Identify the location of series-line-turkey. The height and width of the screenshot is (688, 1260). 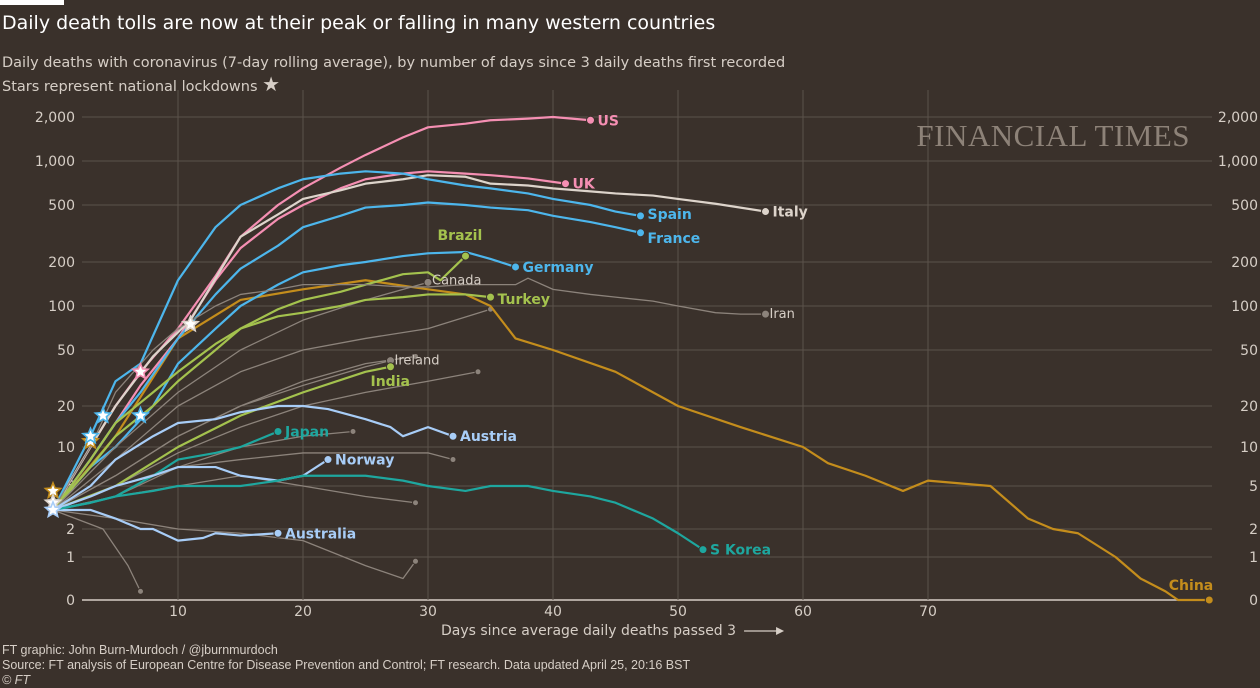
(271, 402).